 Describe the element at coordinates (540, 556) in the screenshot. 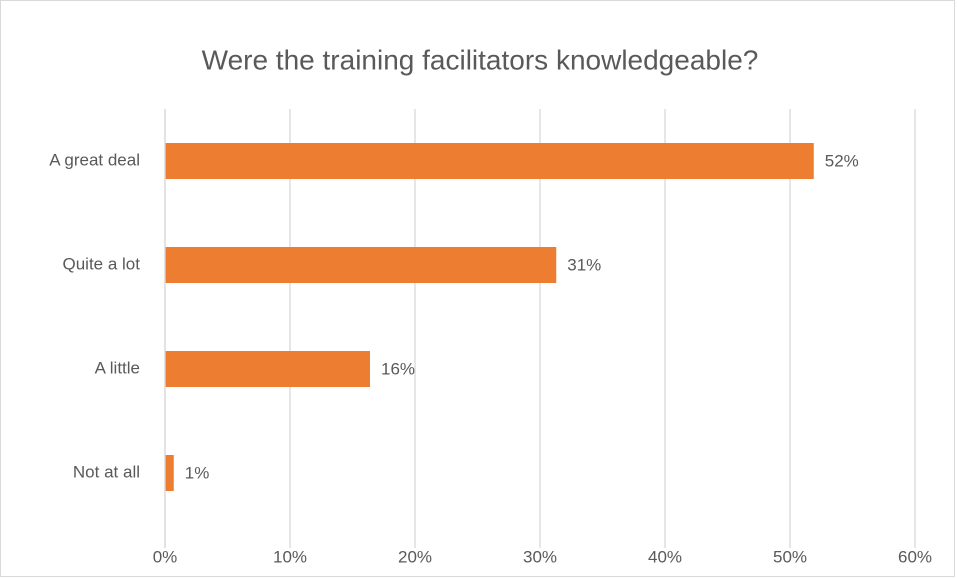

I see `x-tick-label: 30%` at that location.